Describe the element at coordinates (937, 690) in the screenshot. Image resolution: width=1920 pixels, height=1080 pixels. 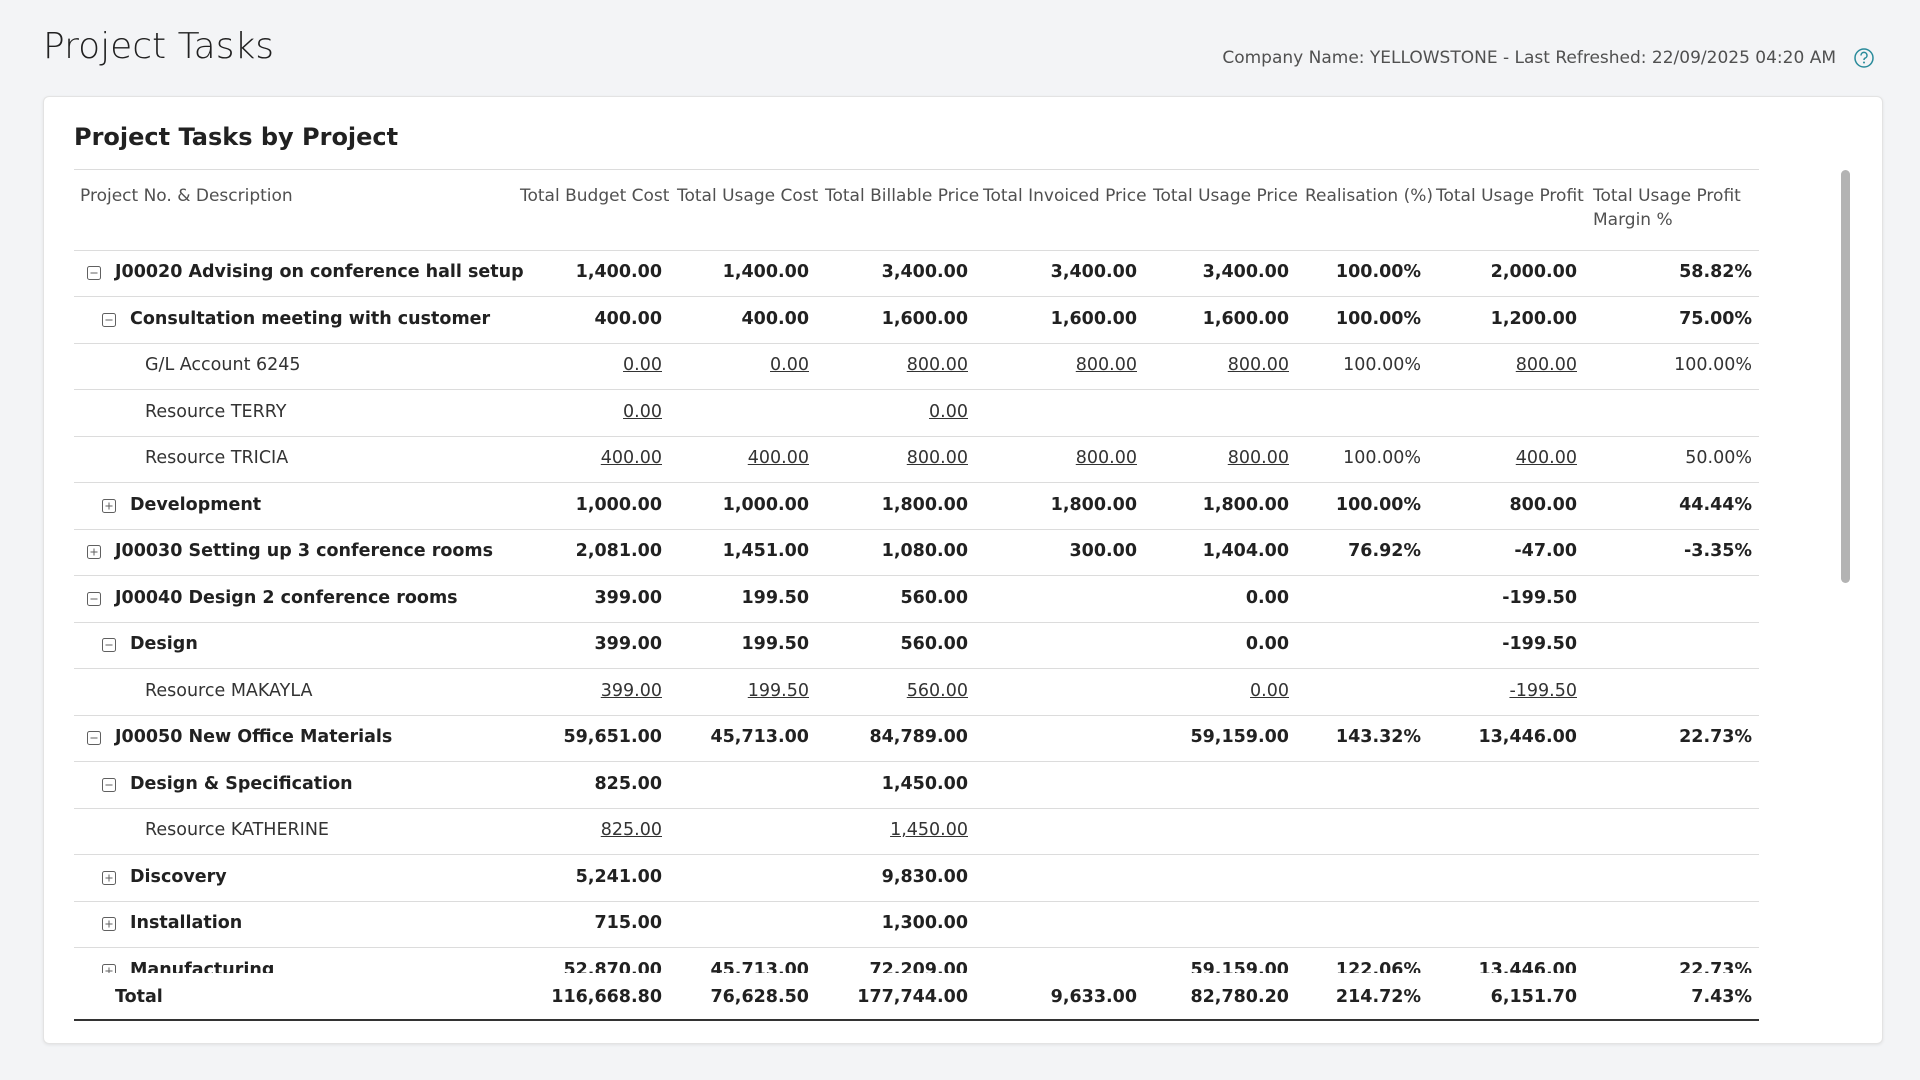
I see `cell-link: 560.00` at that location.